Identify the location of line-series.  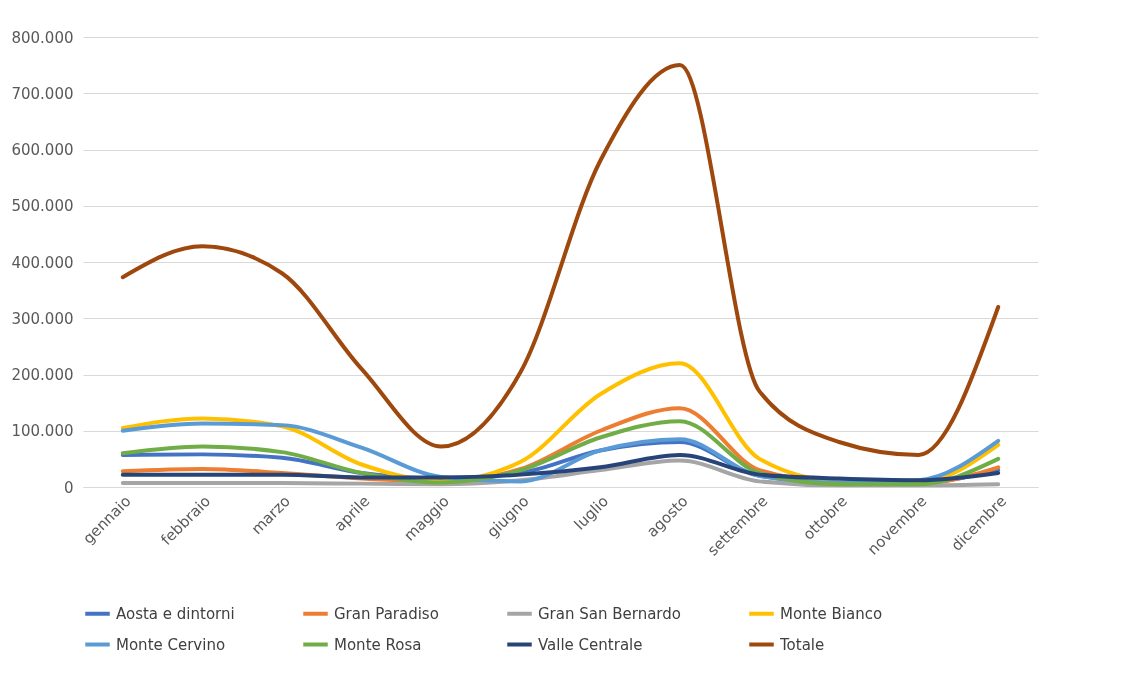
(560, 467).